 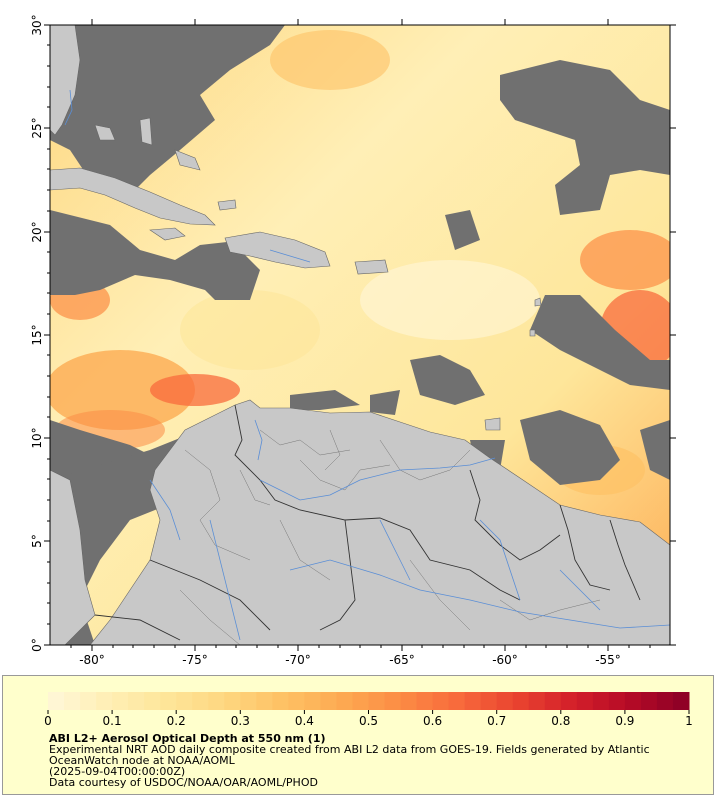 I want to click on colorbar-cells, so click(x=369, y=701).